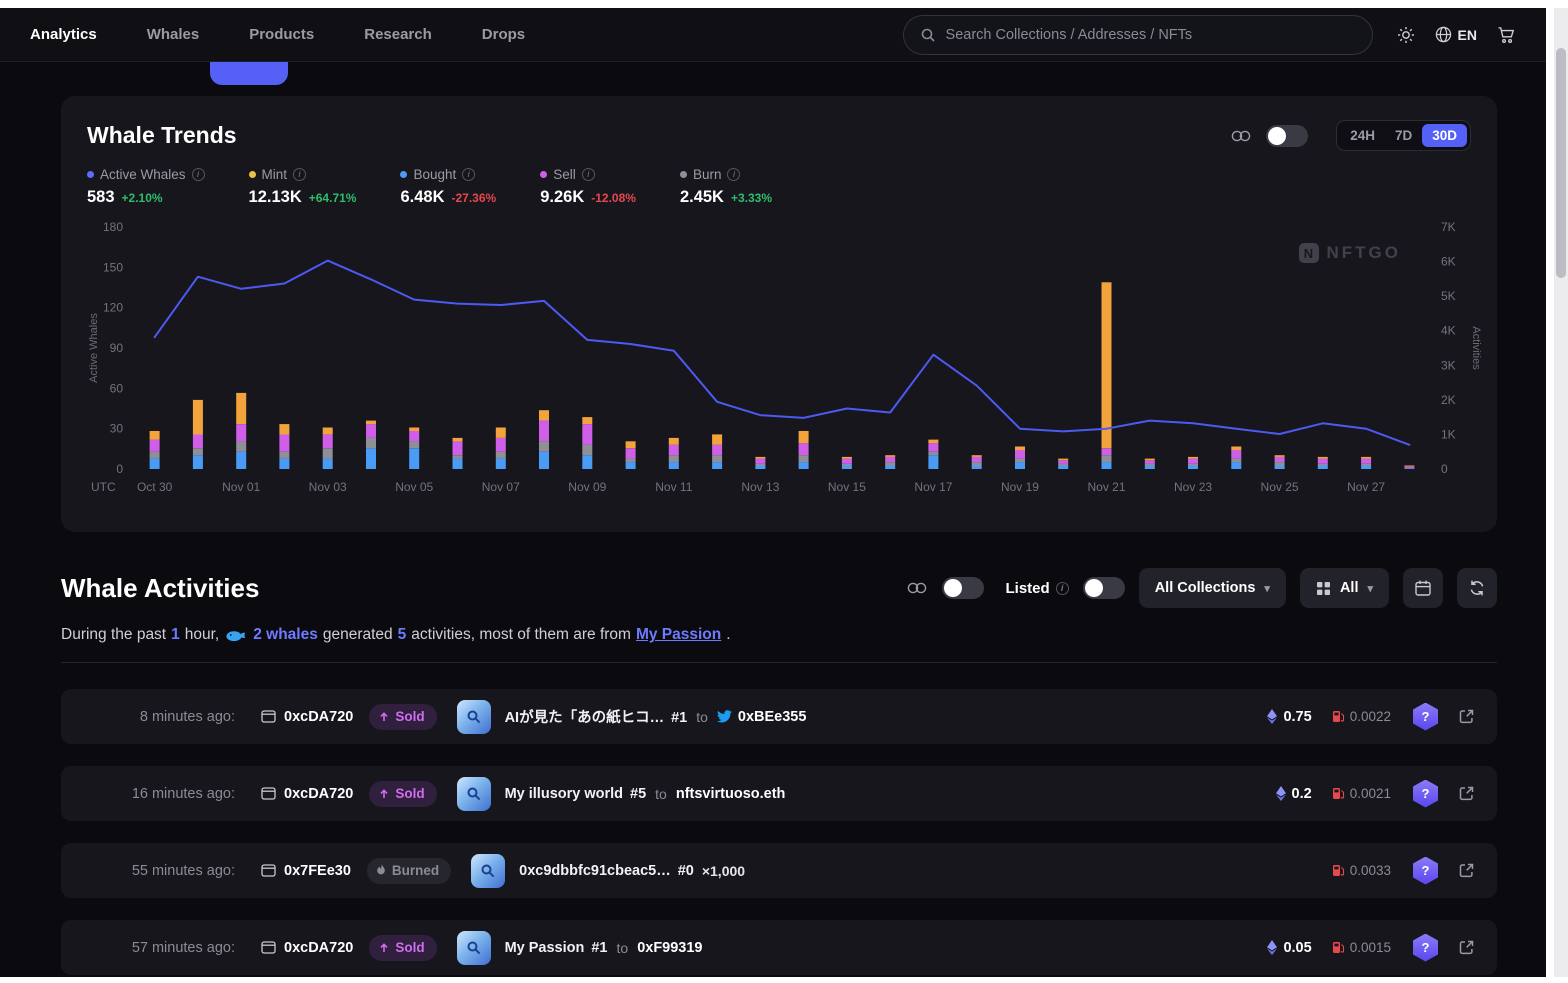  Describe the element at coordinates (1477, 588) in the screenshot. I see `refresh-button` at that location.